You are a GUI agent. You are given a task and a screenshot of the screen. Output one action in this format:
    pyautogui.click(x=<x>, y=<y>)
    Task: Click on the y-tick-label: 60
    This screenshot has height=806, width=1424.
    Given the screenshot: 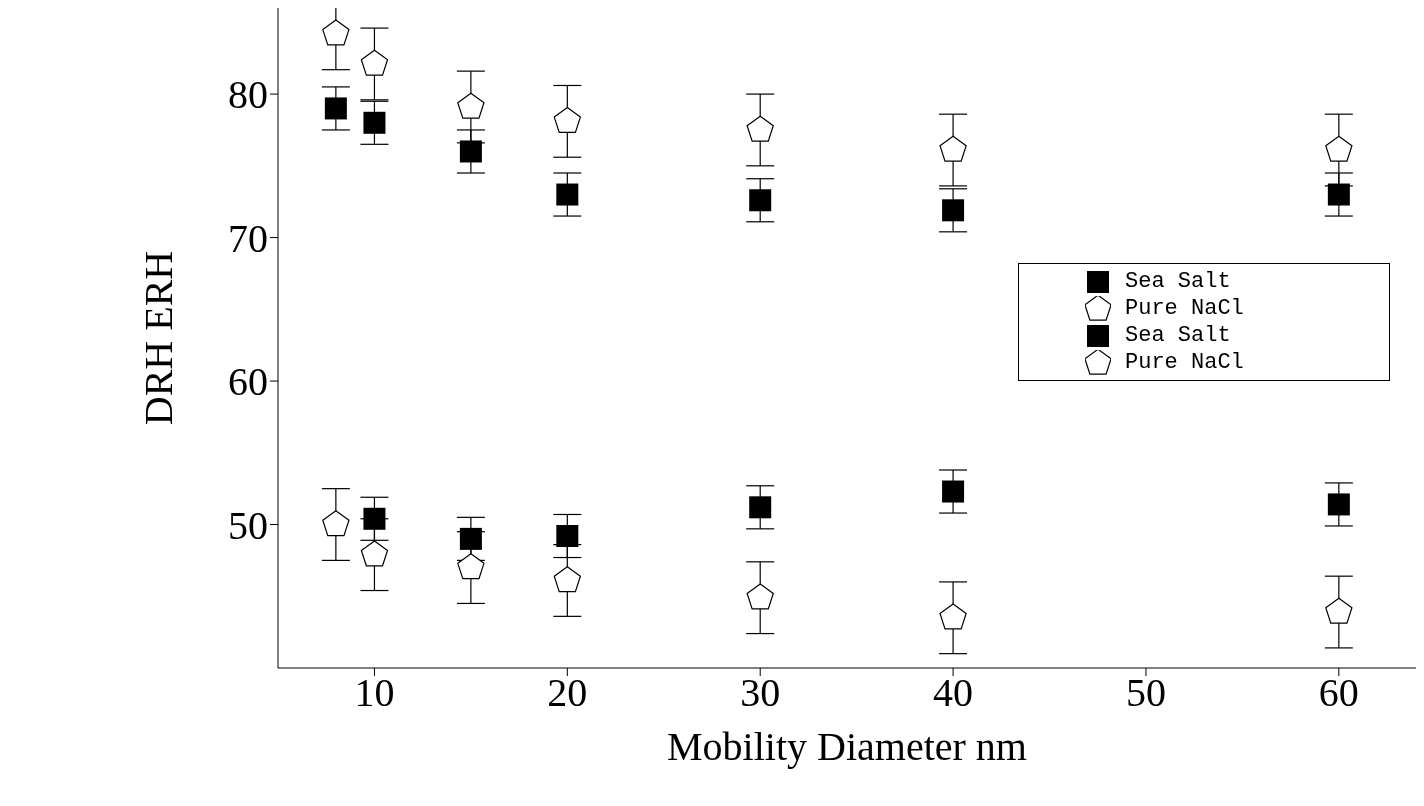 What is the action you would take?
    pyautogui.click(x=248, y=382)
    